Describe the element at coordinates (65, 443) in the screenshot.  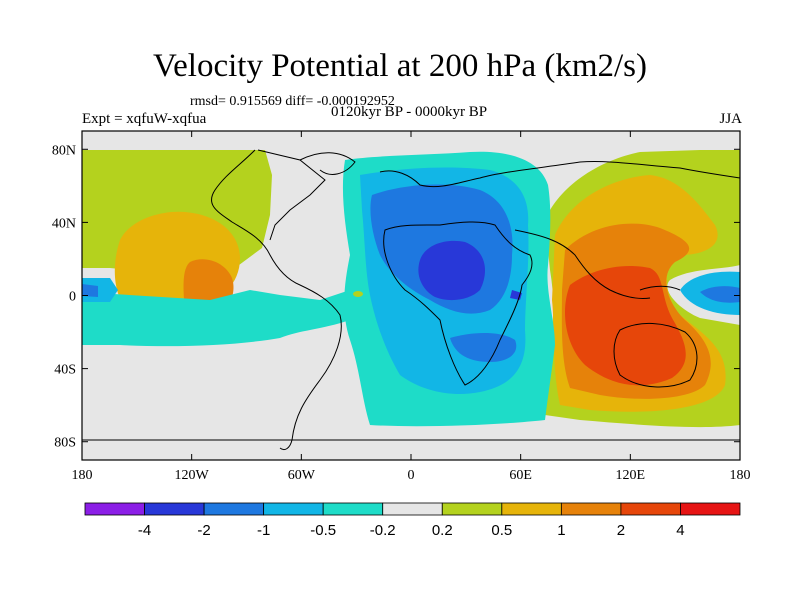
I see `y-tick-label: 80S` at that location.